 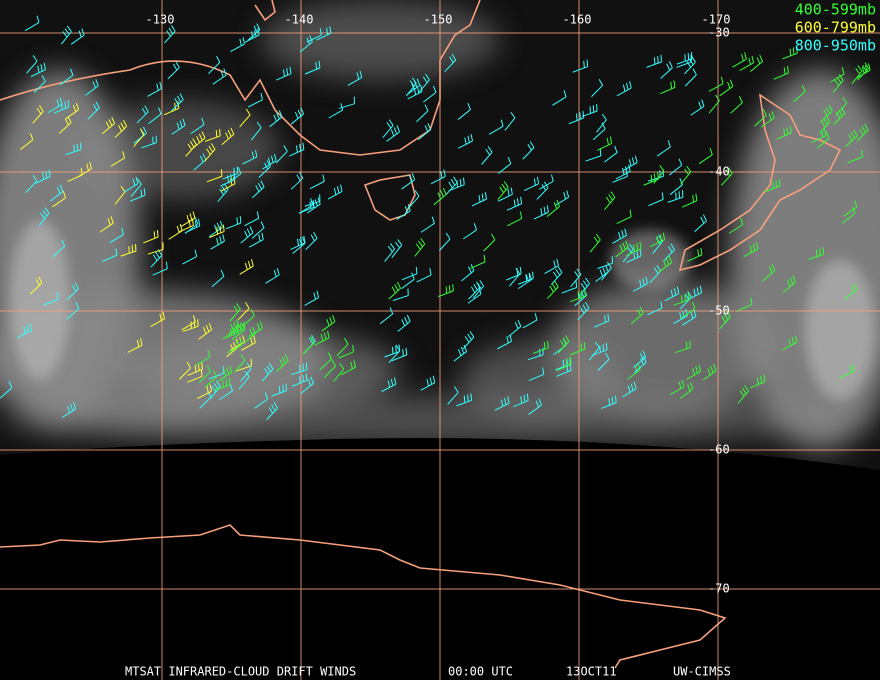 What do you see at coordinates (716, 20) in the screenshot?
I see `longitude-label: -170` at bounding box center [716, 20].